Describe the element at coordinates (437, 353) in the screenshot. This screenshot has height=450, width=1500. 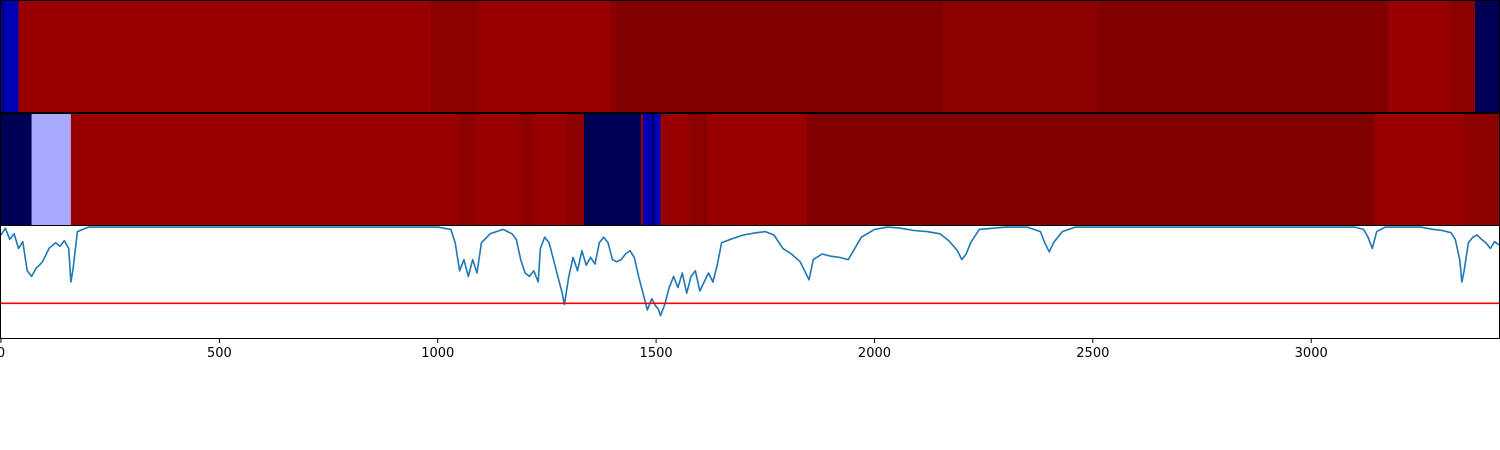
I see `x-tick-label: 1000` at that location.